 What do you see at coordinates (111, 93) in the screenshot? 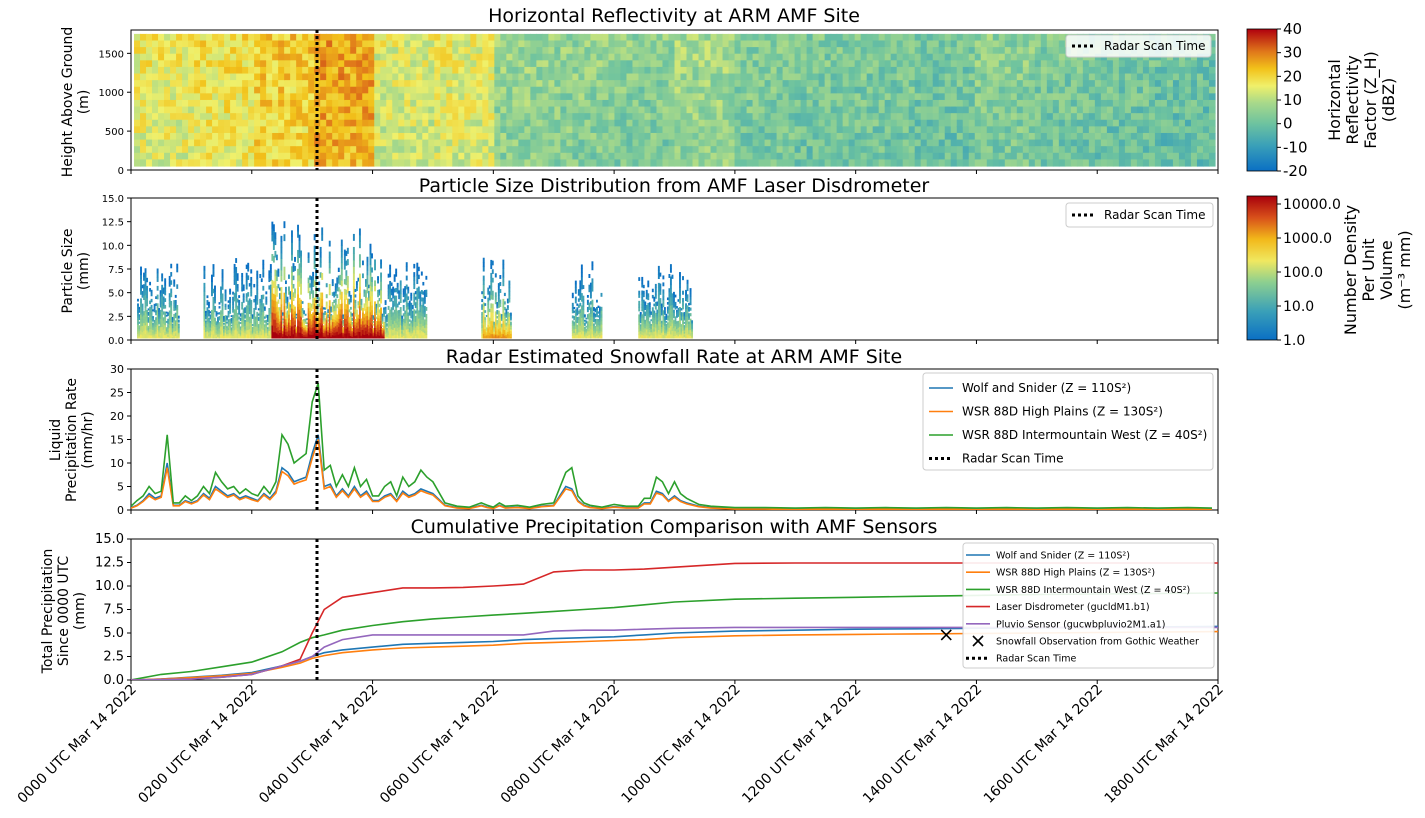
I see `ytick-label: 1000` at bounding box center [111, 93].